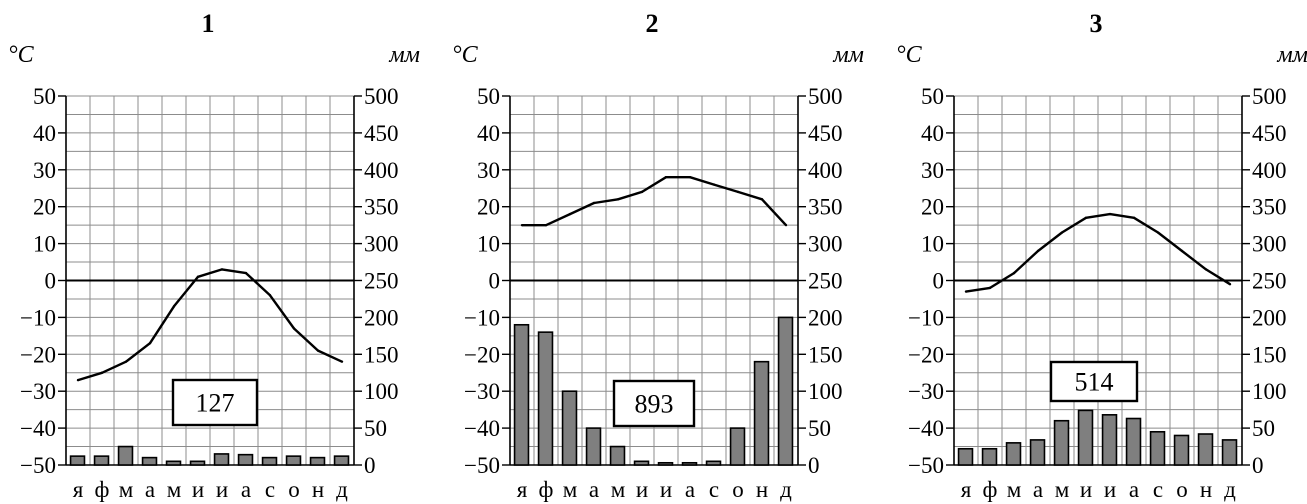 The width and height of the screenshot is (1307, 504). What do you see at coordinates (1269, 391) in the screenshot?
I see `y2-tick-label: 100` at bounding box center [1269, 391].